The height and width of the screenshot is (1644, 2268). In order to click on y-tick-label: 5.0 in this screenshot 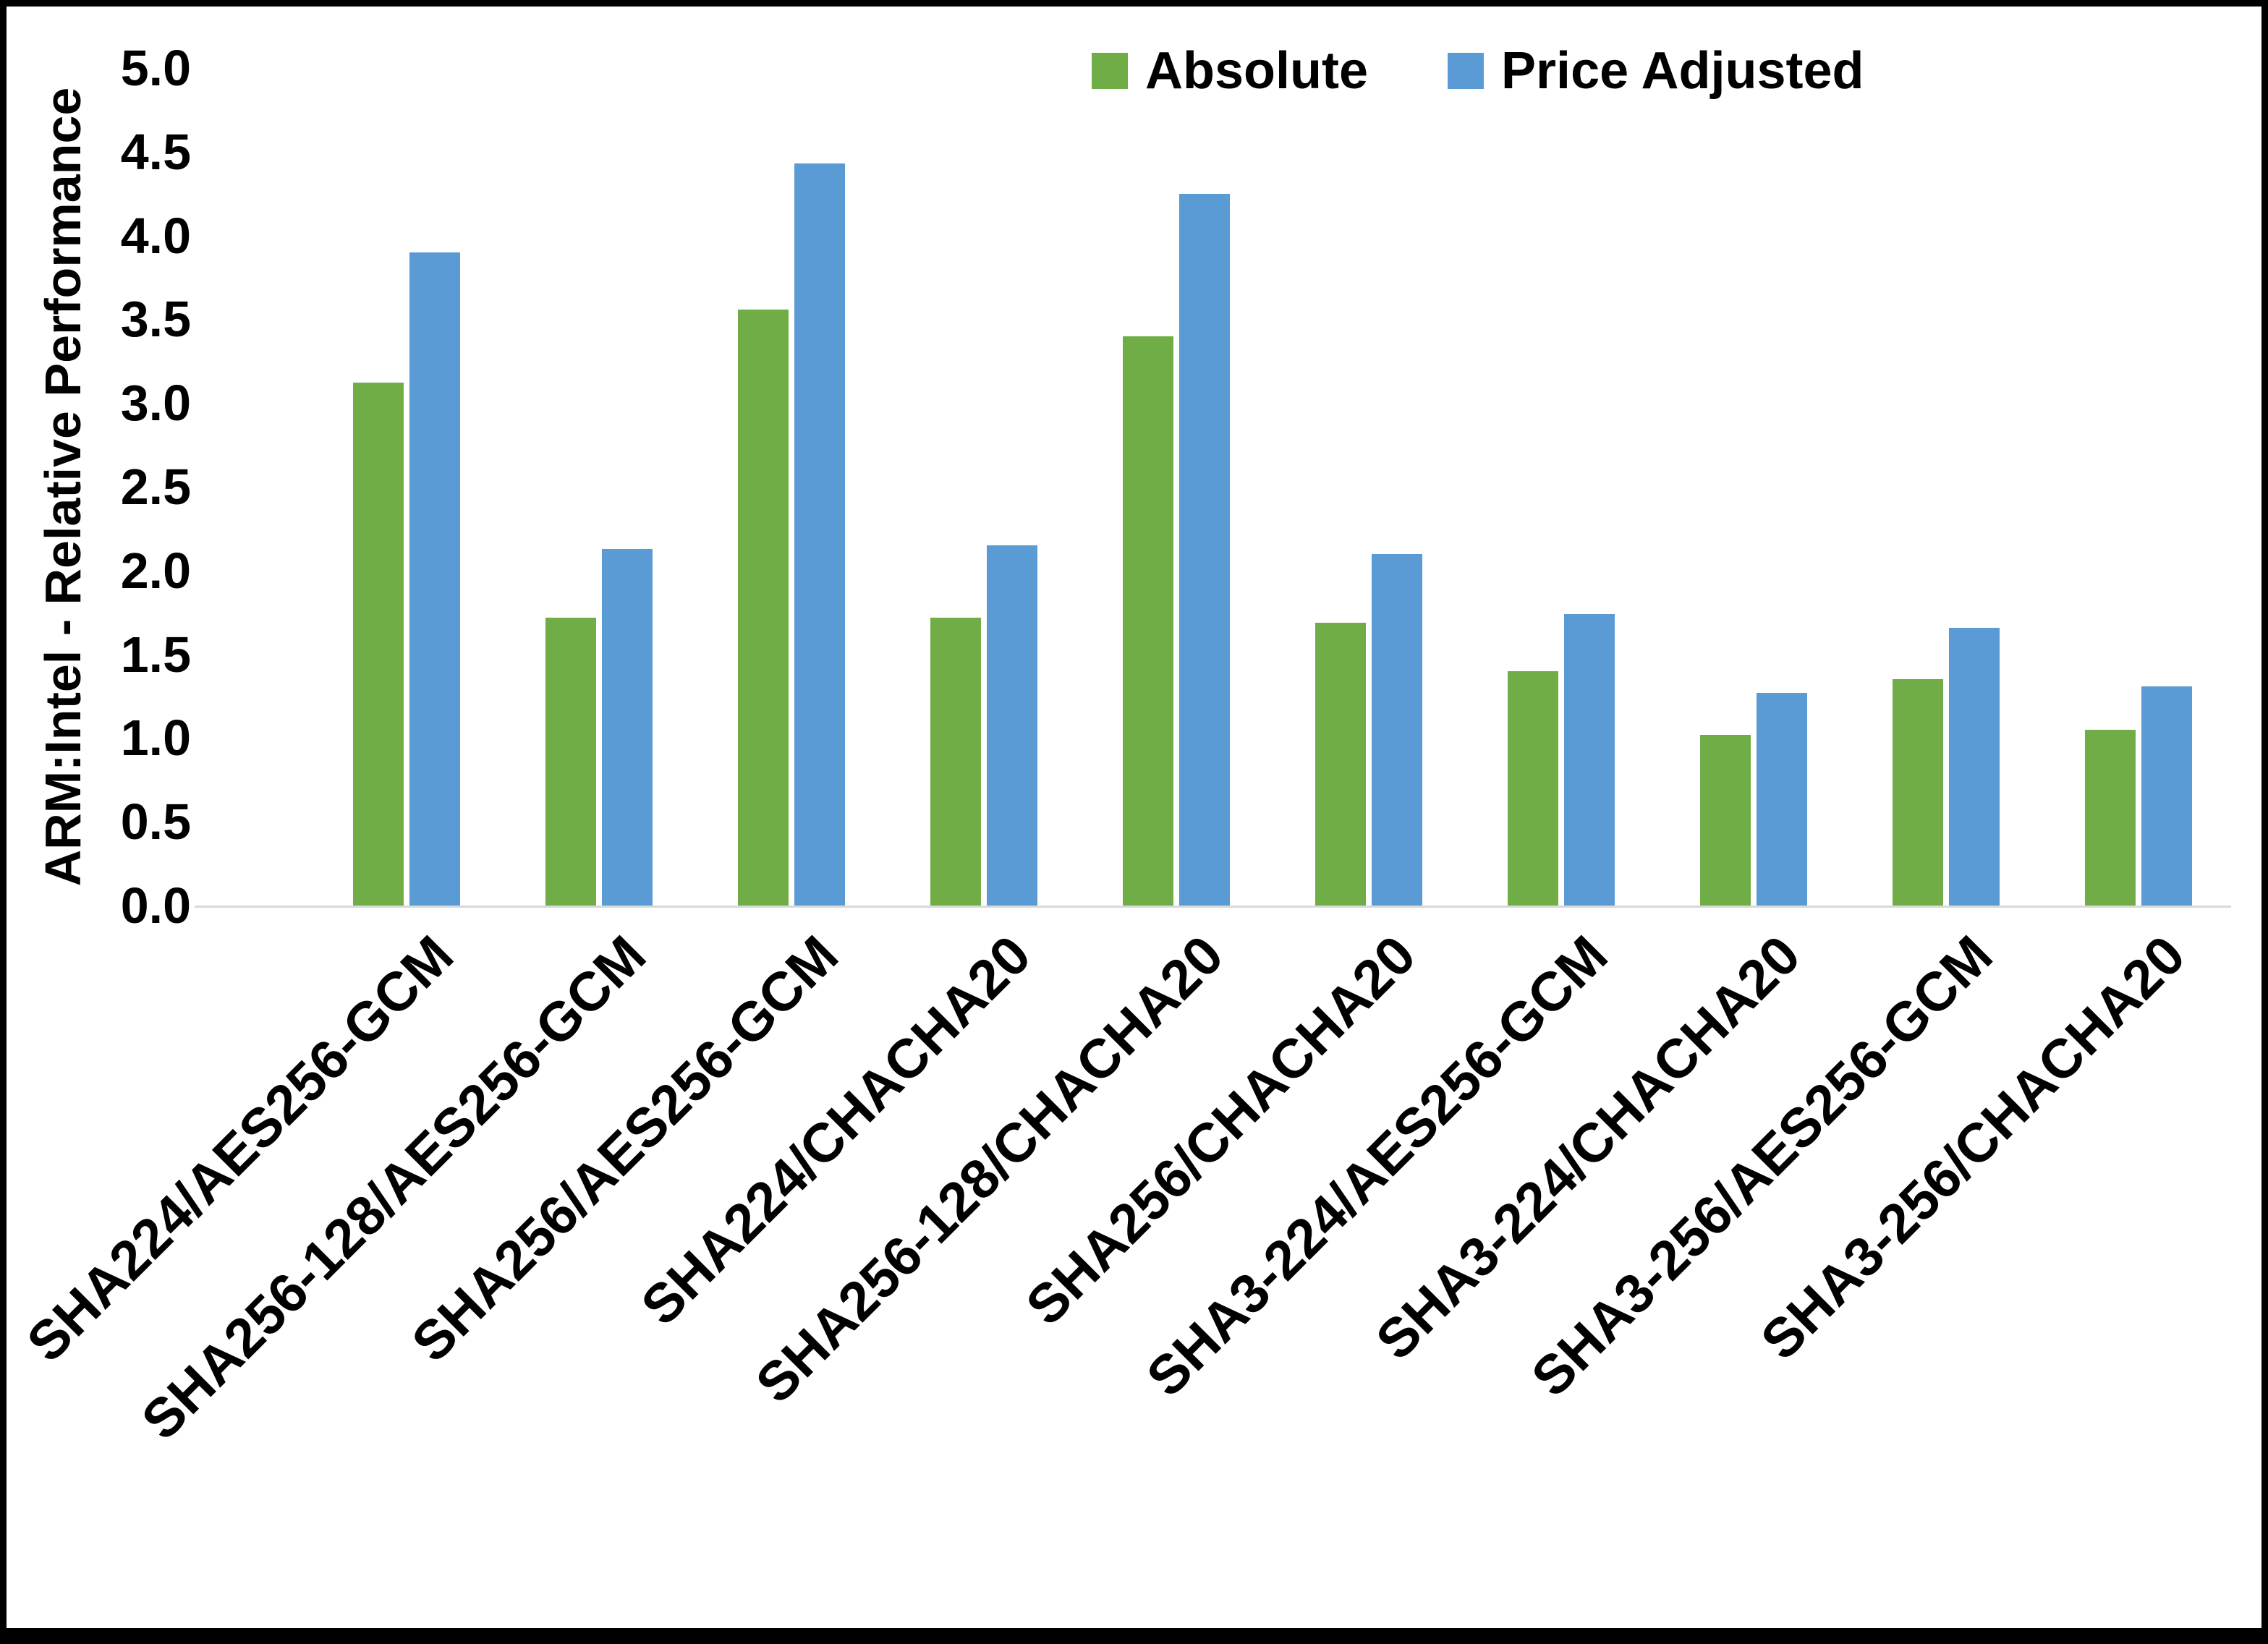, I will do `click(155, 68)`.